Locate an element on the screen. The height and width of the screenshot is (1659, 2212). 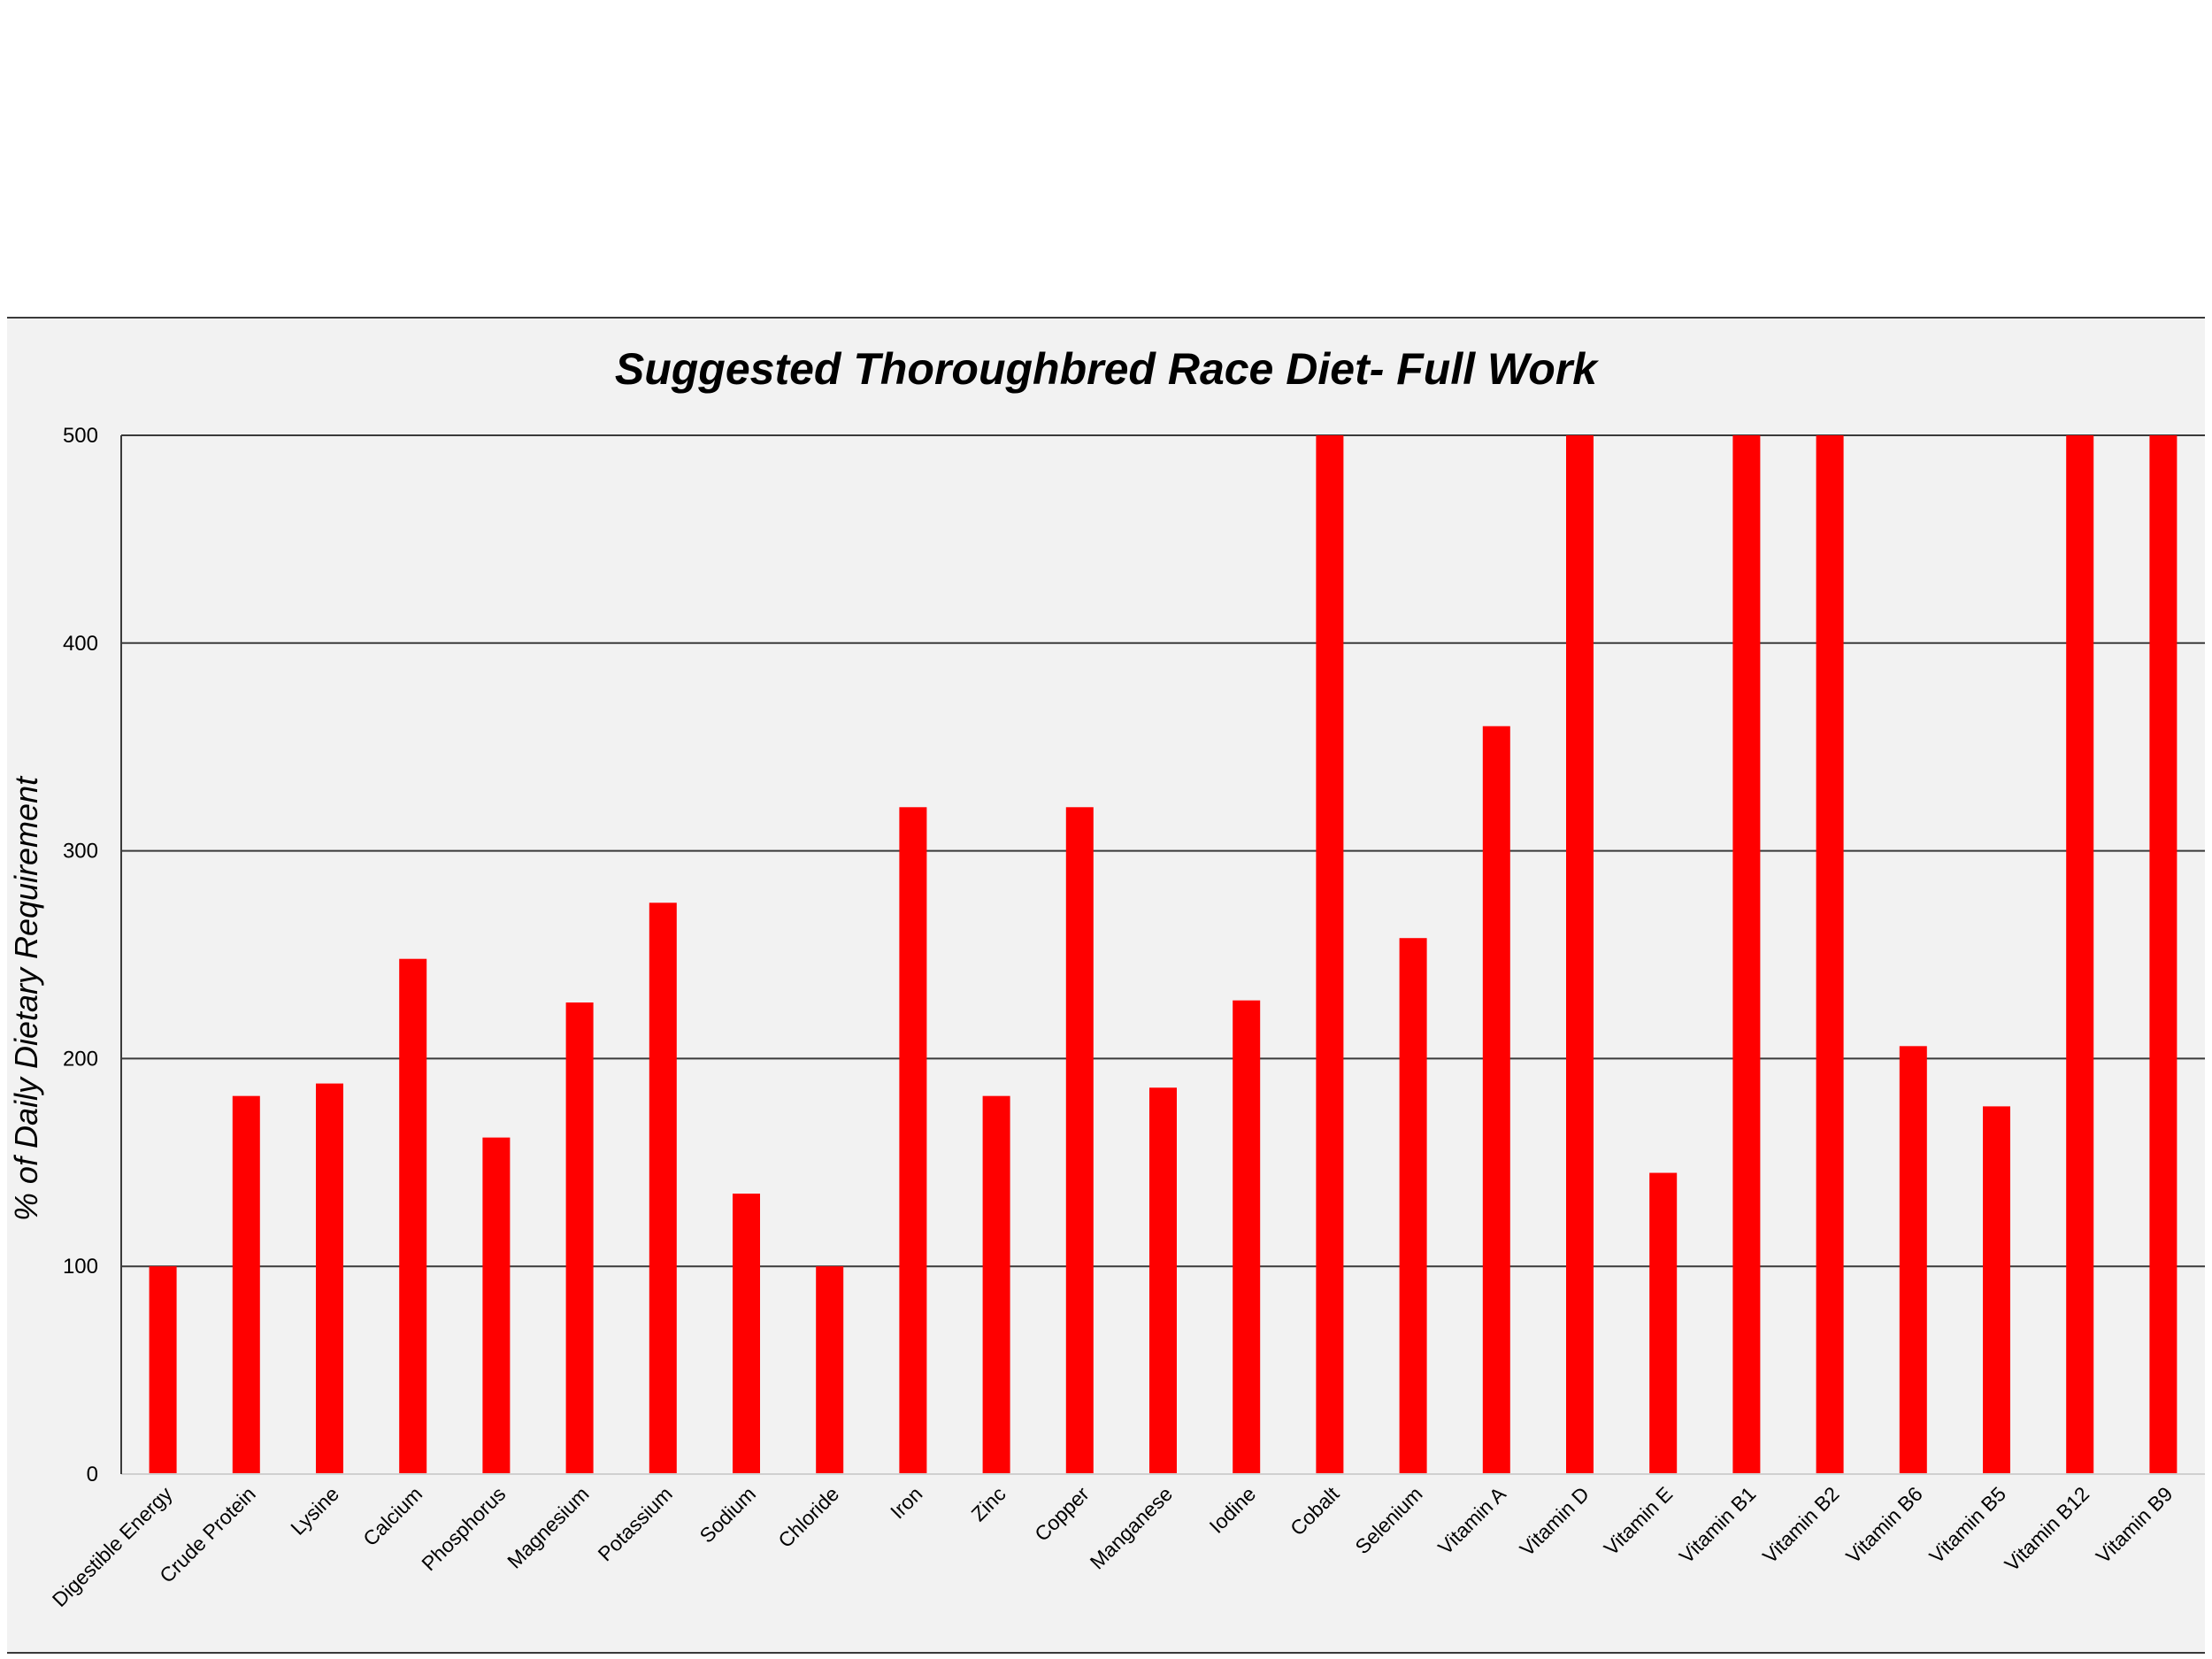
x-tick-label: Vitamin B12 is located at coordinates (2047, 1529).